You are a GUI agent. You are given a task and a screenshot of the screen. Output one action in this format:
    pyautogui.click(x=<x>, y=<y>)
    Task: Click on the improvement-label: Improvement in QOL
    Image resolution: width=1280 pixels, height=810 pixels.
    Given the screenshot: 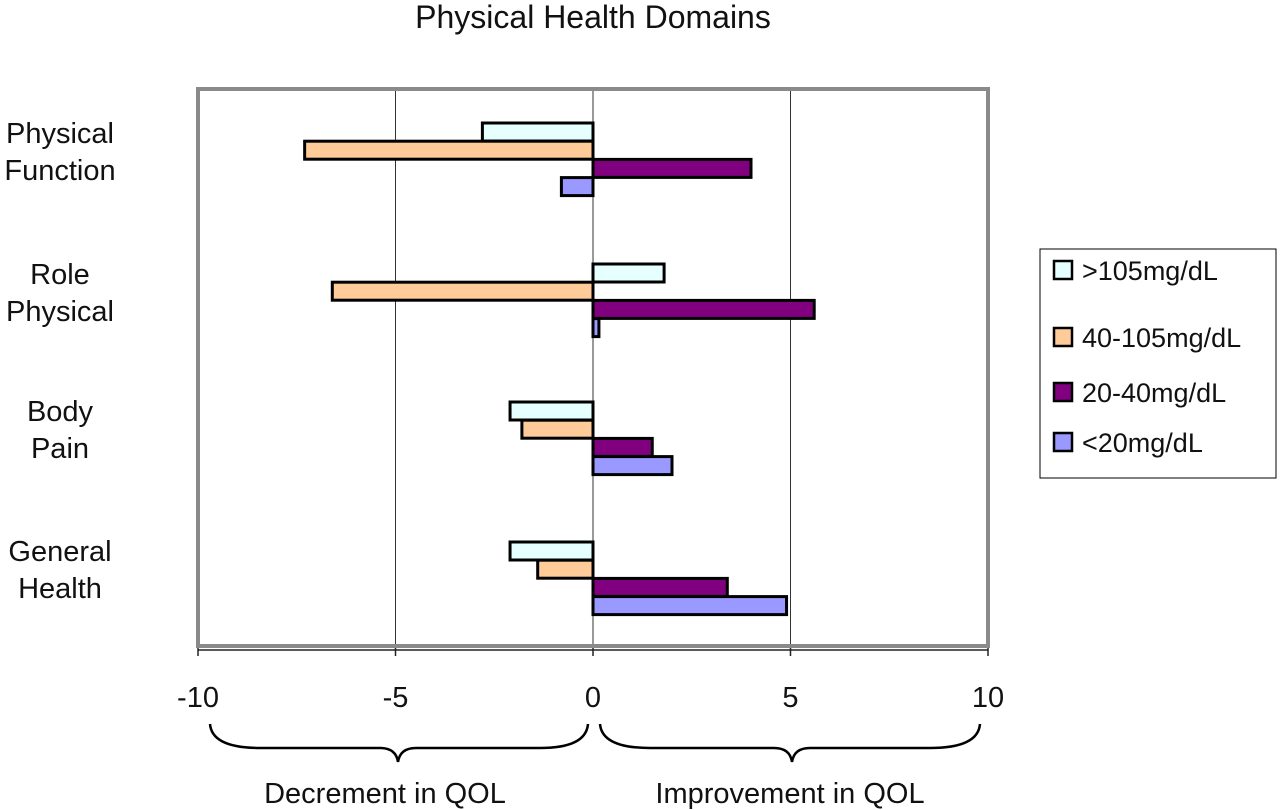 What is the action you would take?
    pyautogui.click(x=789, y=794)
    